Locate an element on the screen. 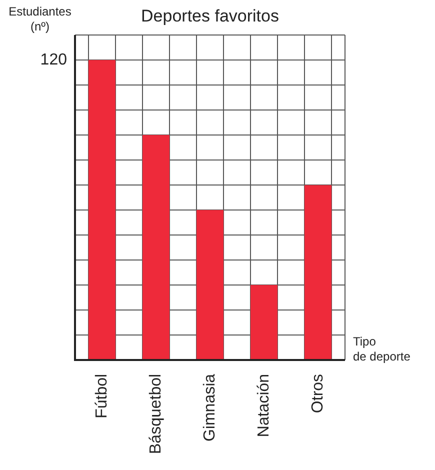  x-tick-label: Natación is located at coordinates (263, 406).